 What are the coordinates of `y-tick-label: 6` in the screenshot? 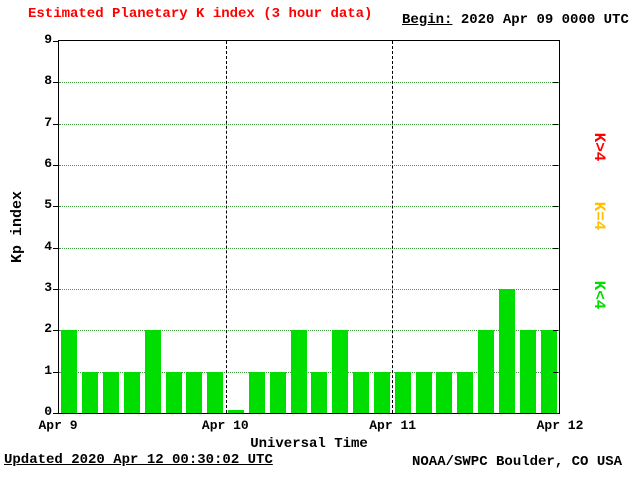 It's located at (48, 163).